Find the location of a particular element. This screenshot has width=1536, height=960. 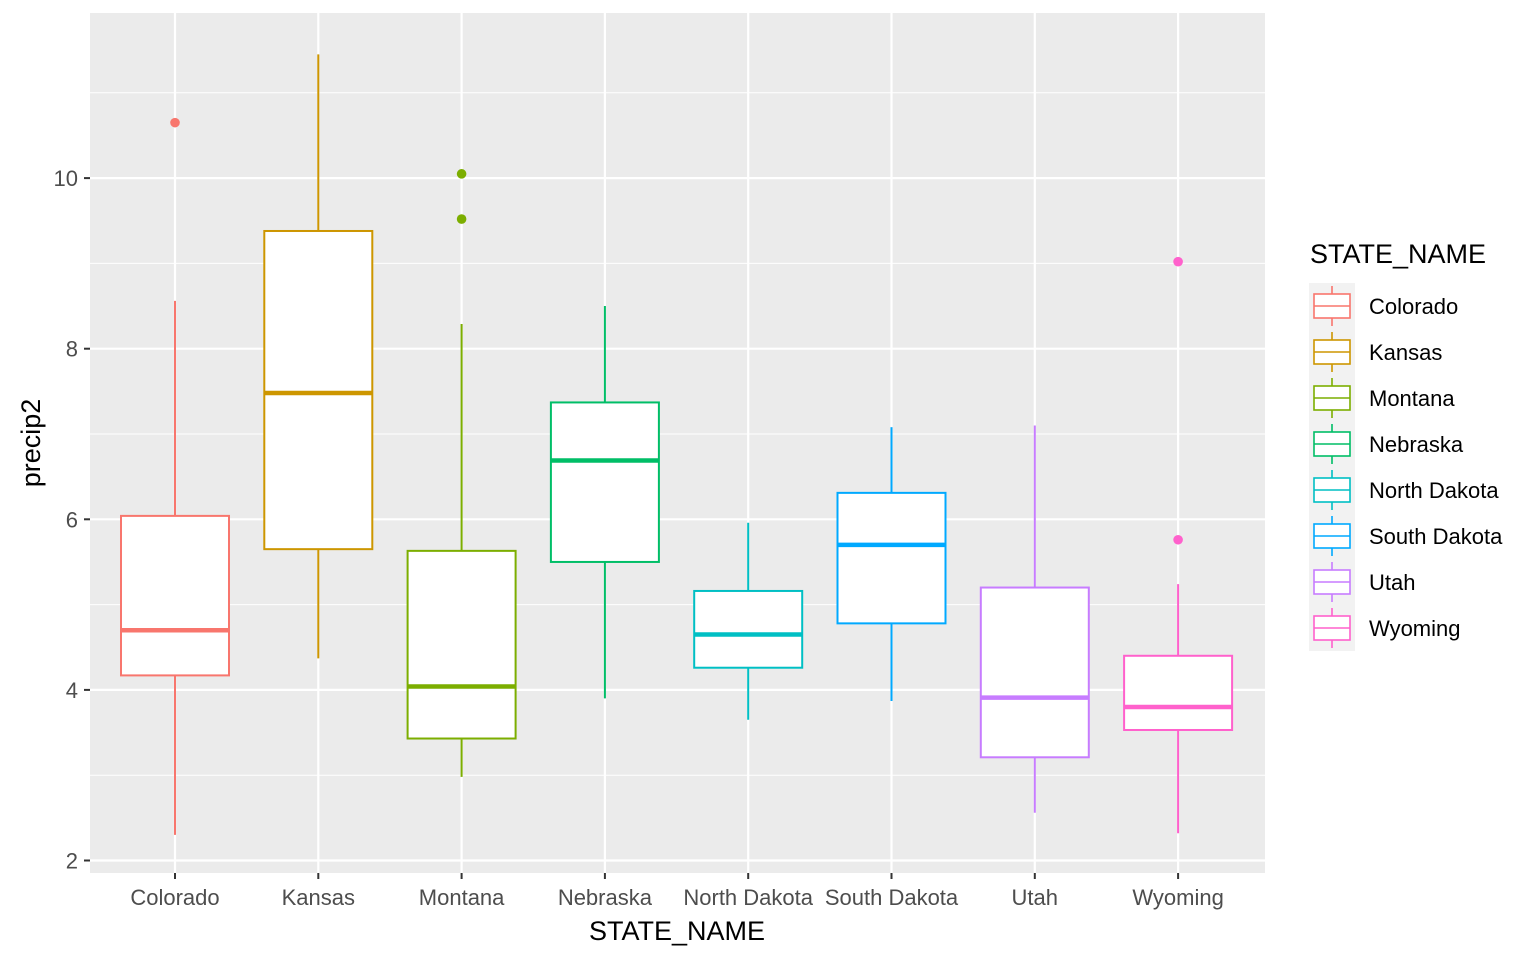

x-tick-label: Kansas is located at coordinates (318, 897).